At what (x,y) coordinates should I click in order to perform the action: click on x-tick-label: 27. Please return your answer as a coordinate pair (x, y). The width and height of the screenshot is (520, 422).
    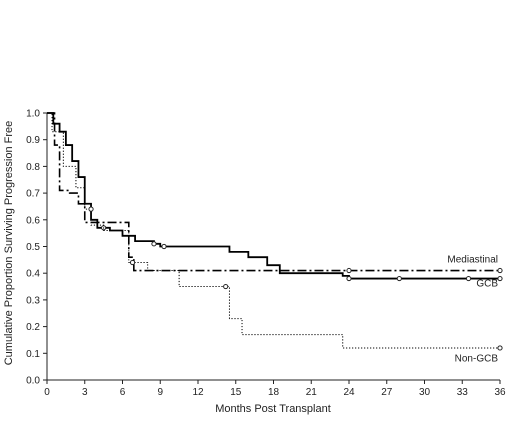
    Looking at the image, I should click on (387, 392).